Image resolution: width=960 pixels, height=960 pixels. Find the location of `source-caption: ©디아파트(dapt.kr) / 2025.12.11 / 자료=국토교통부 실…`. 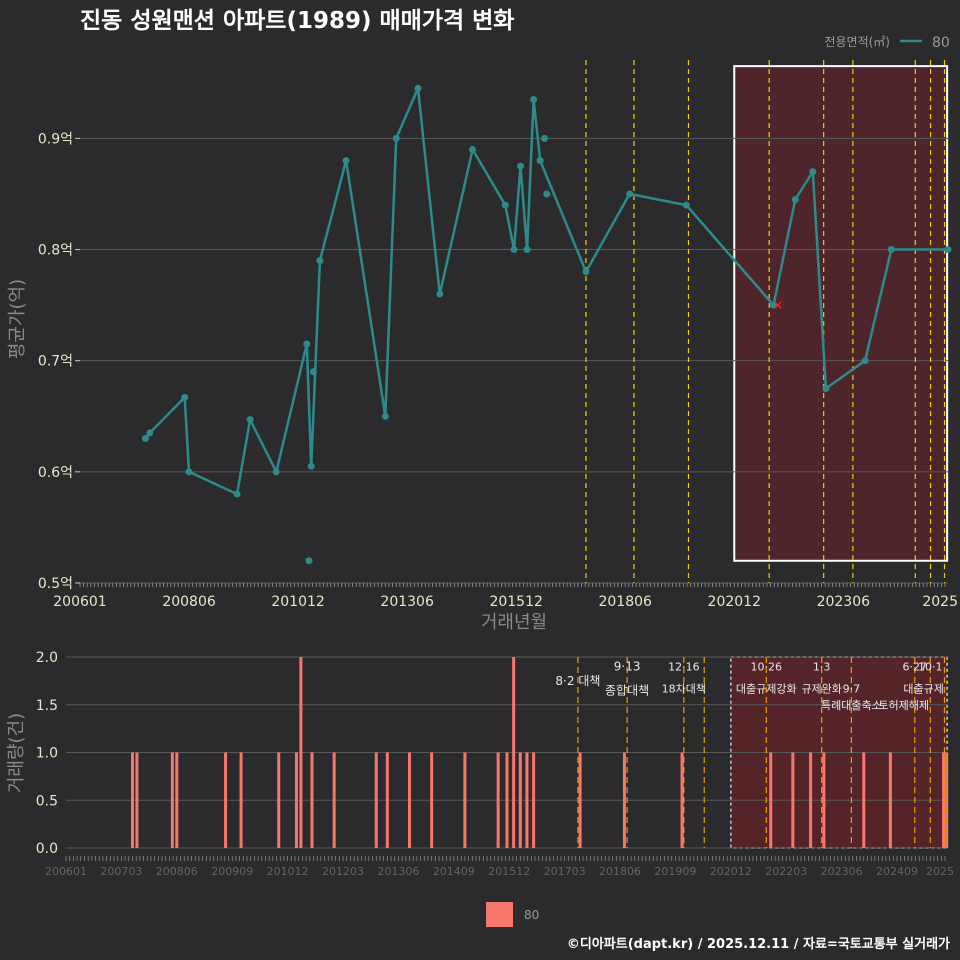

source-caption: ©디아파트(dapt.kr) / 2025.12.11 / 자료=국토교통부 실… is located at coordinates (758, 944).